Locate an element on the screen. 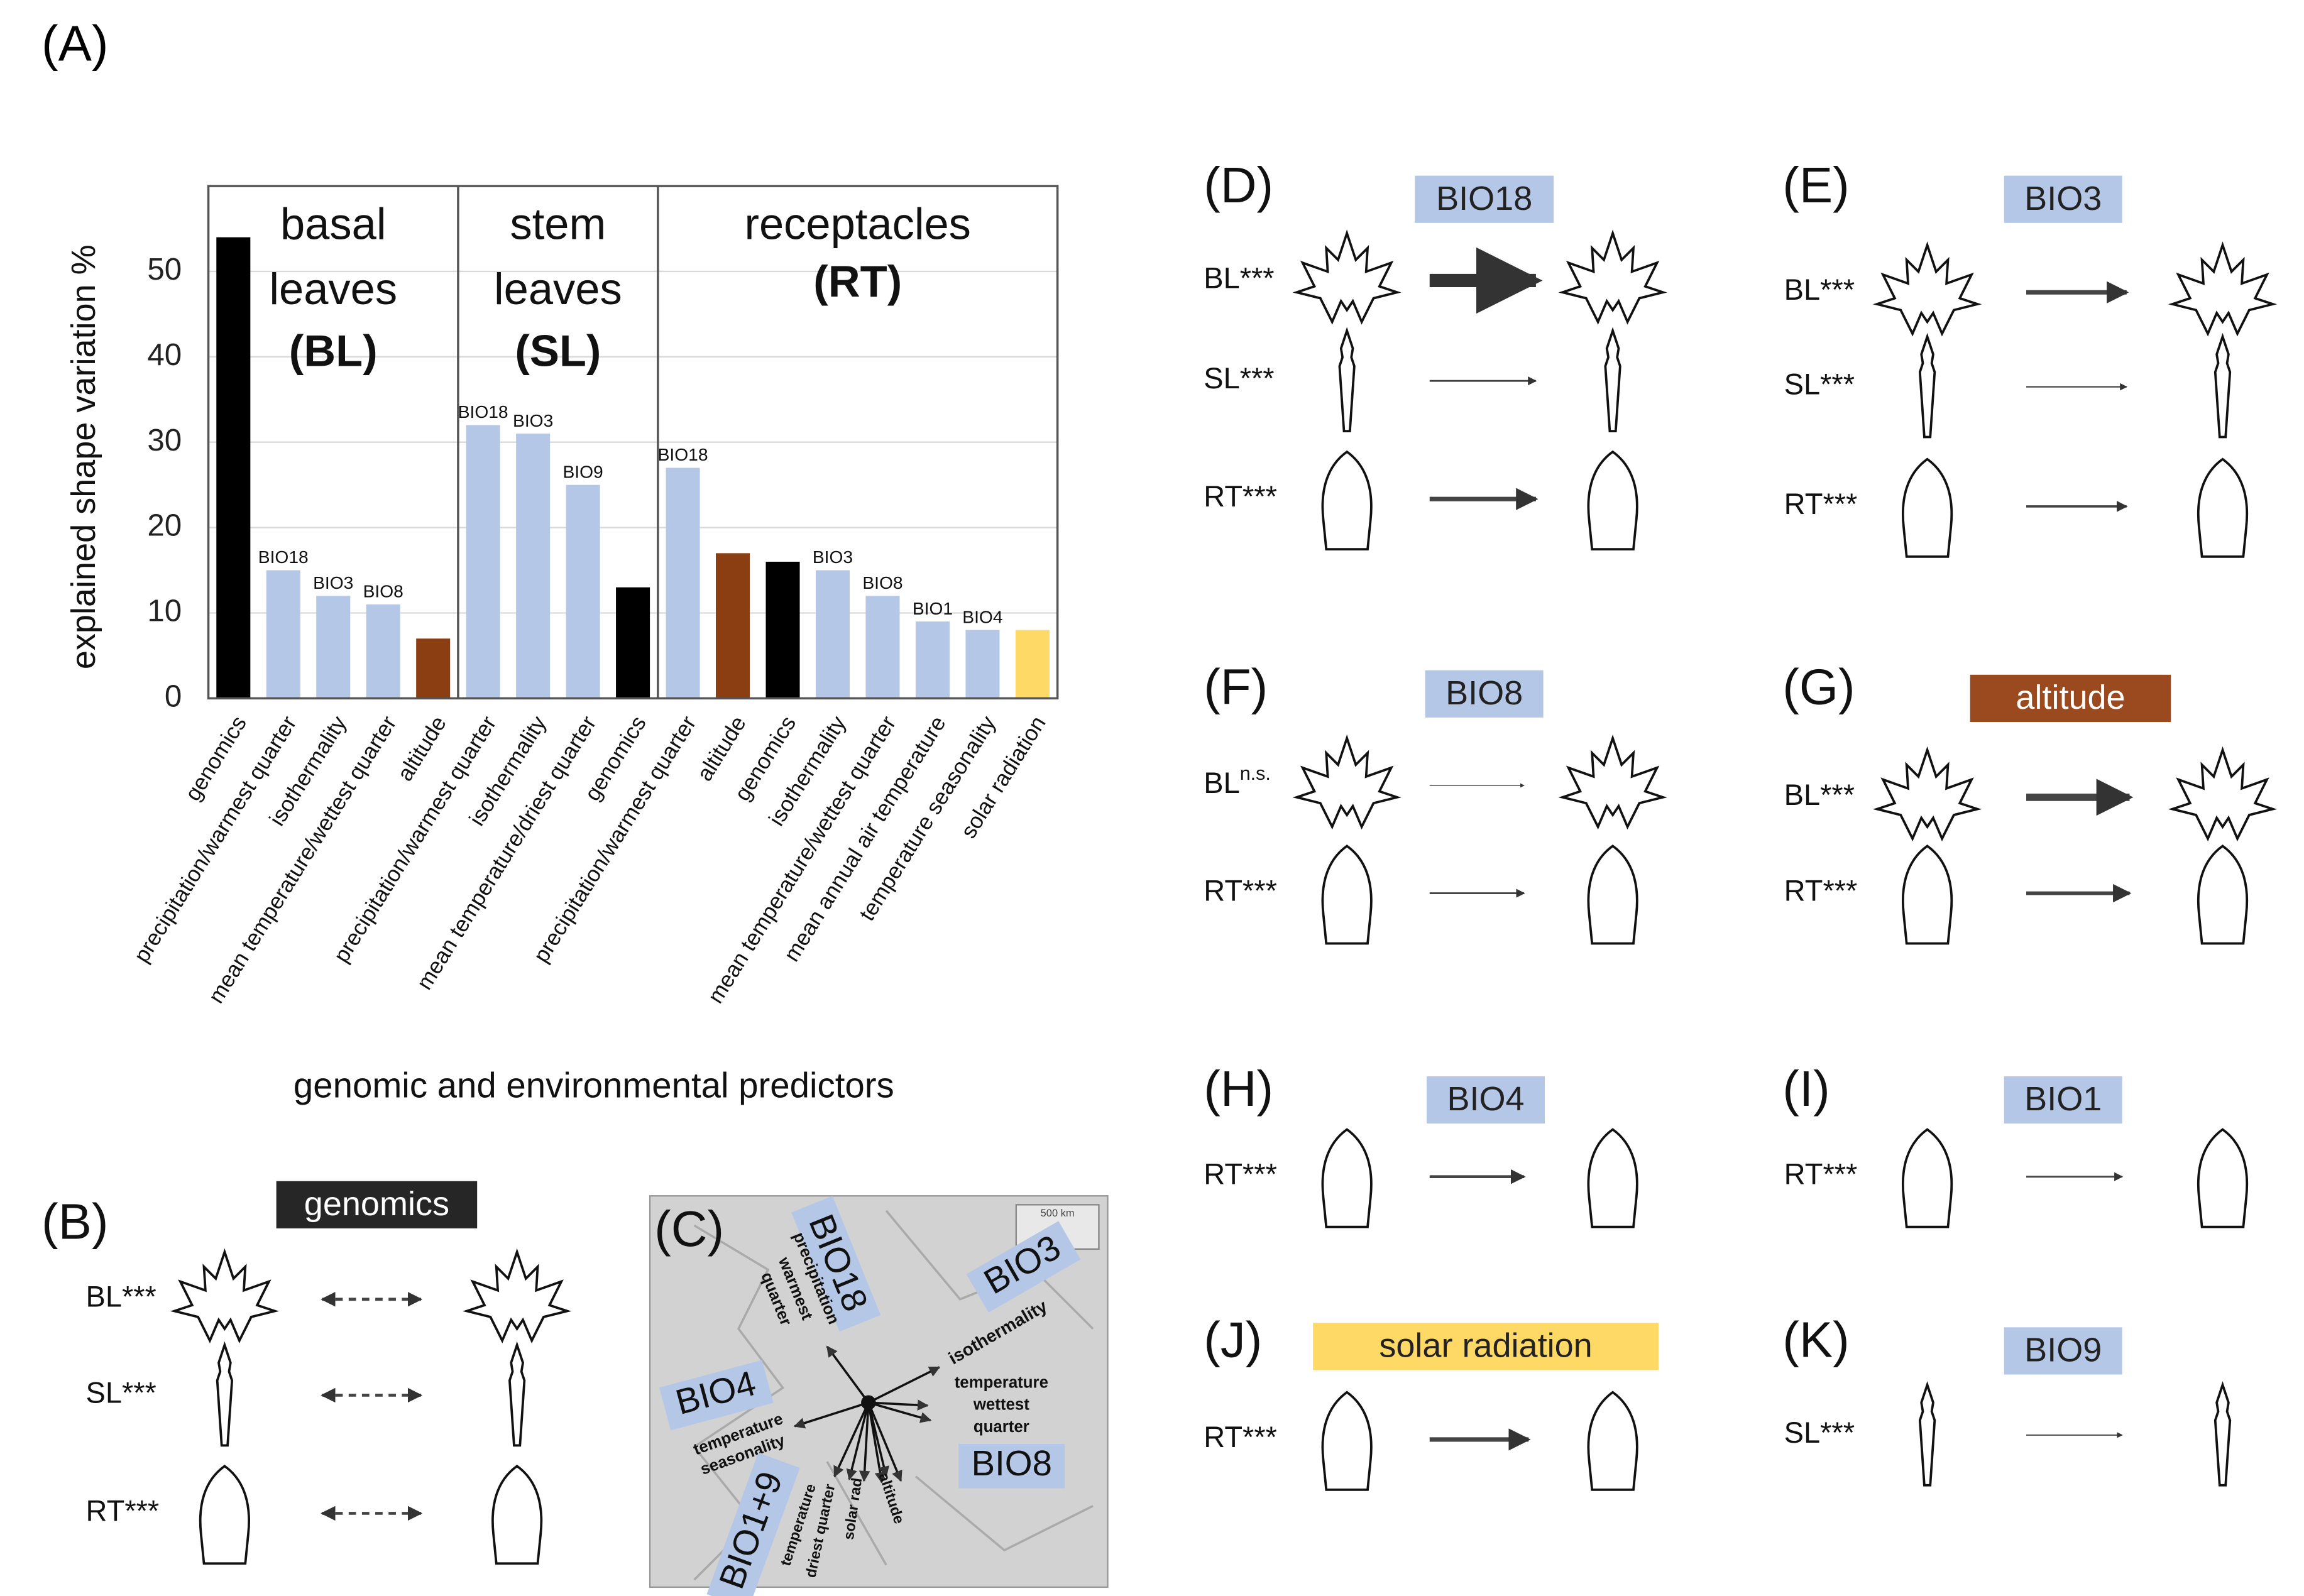 This screenshot has width=2304, height=1596. bar-label: BIO4 is located at coordinates (982, 616).